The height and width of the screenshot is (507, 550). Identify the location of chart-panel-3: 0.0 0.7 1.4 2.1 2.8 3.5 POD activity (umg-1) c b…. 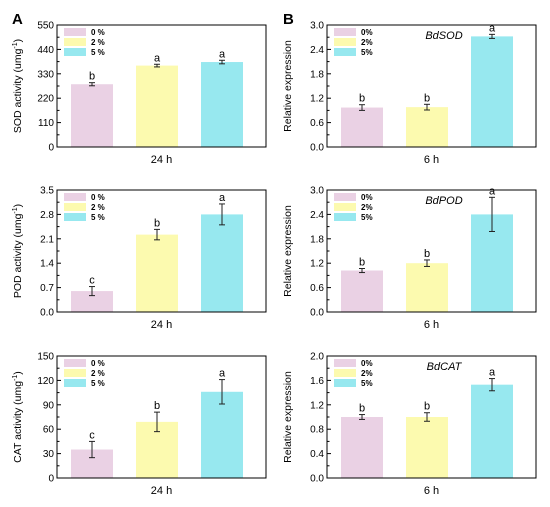
(139, 258).